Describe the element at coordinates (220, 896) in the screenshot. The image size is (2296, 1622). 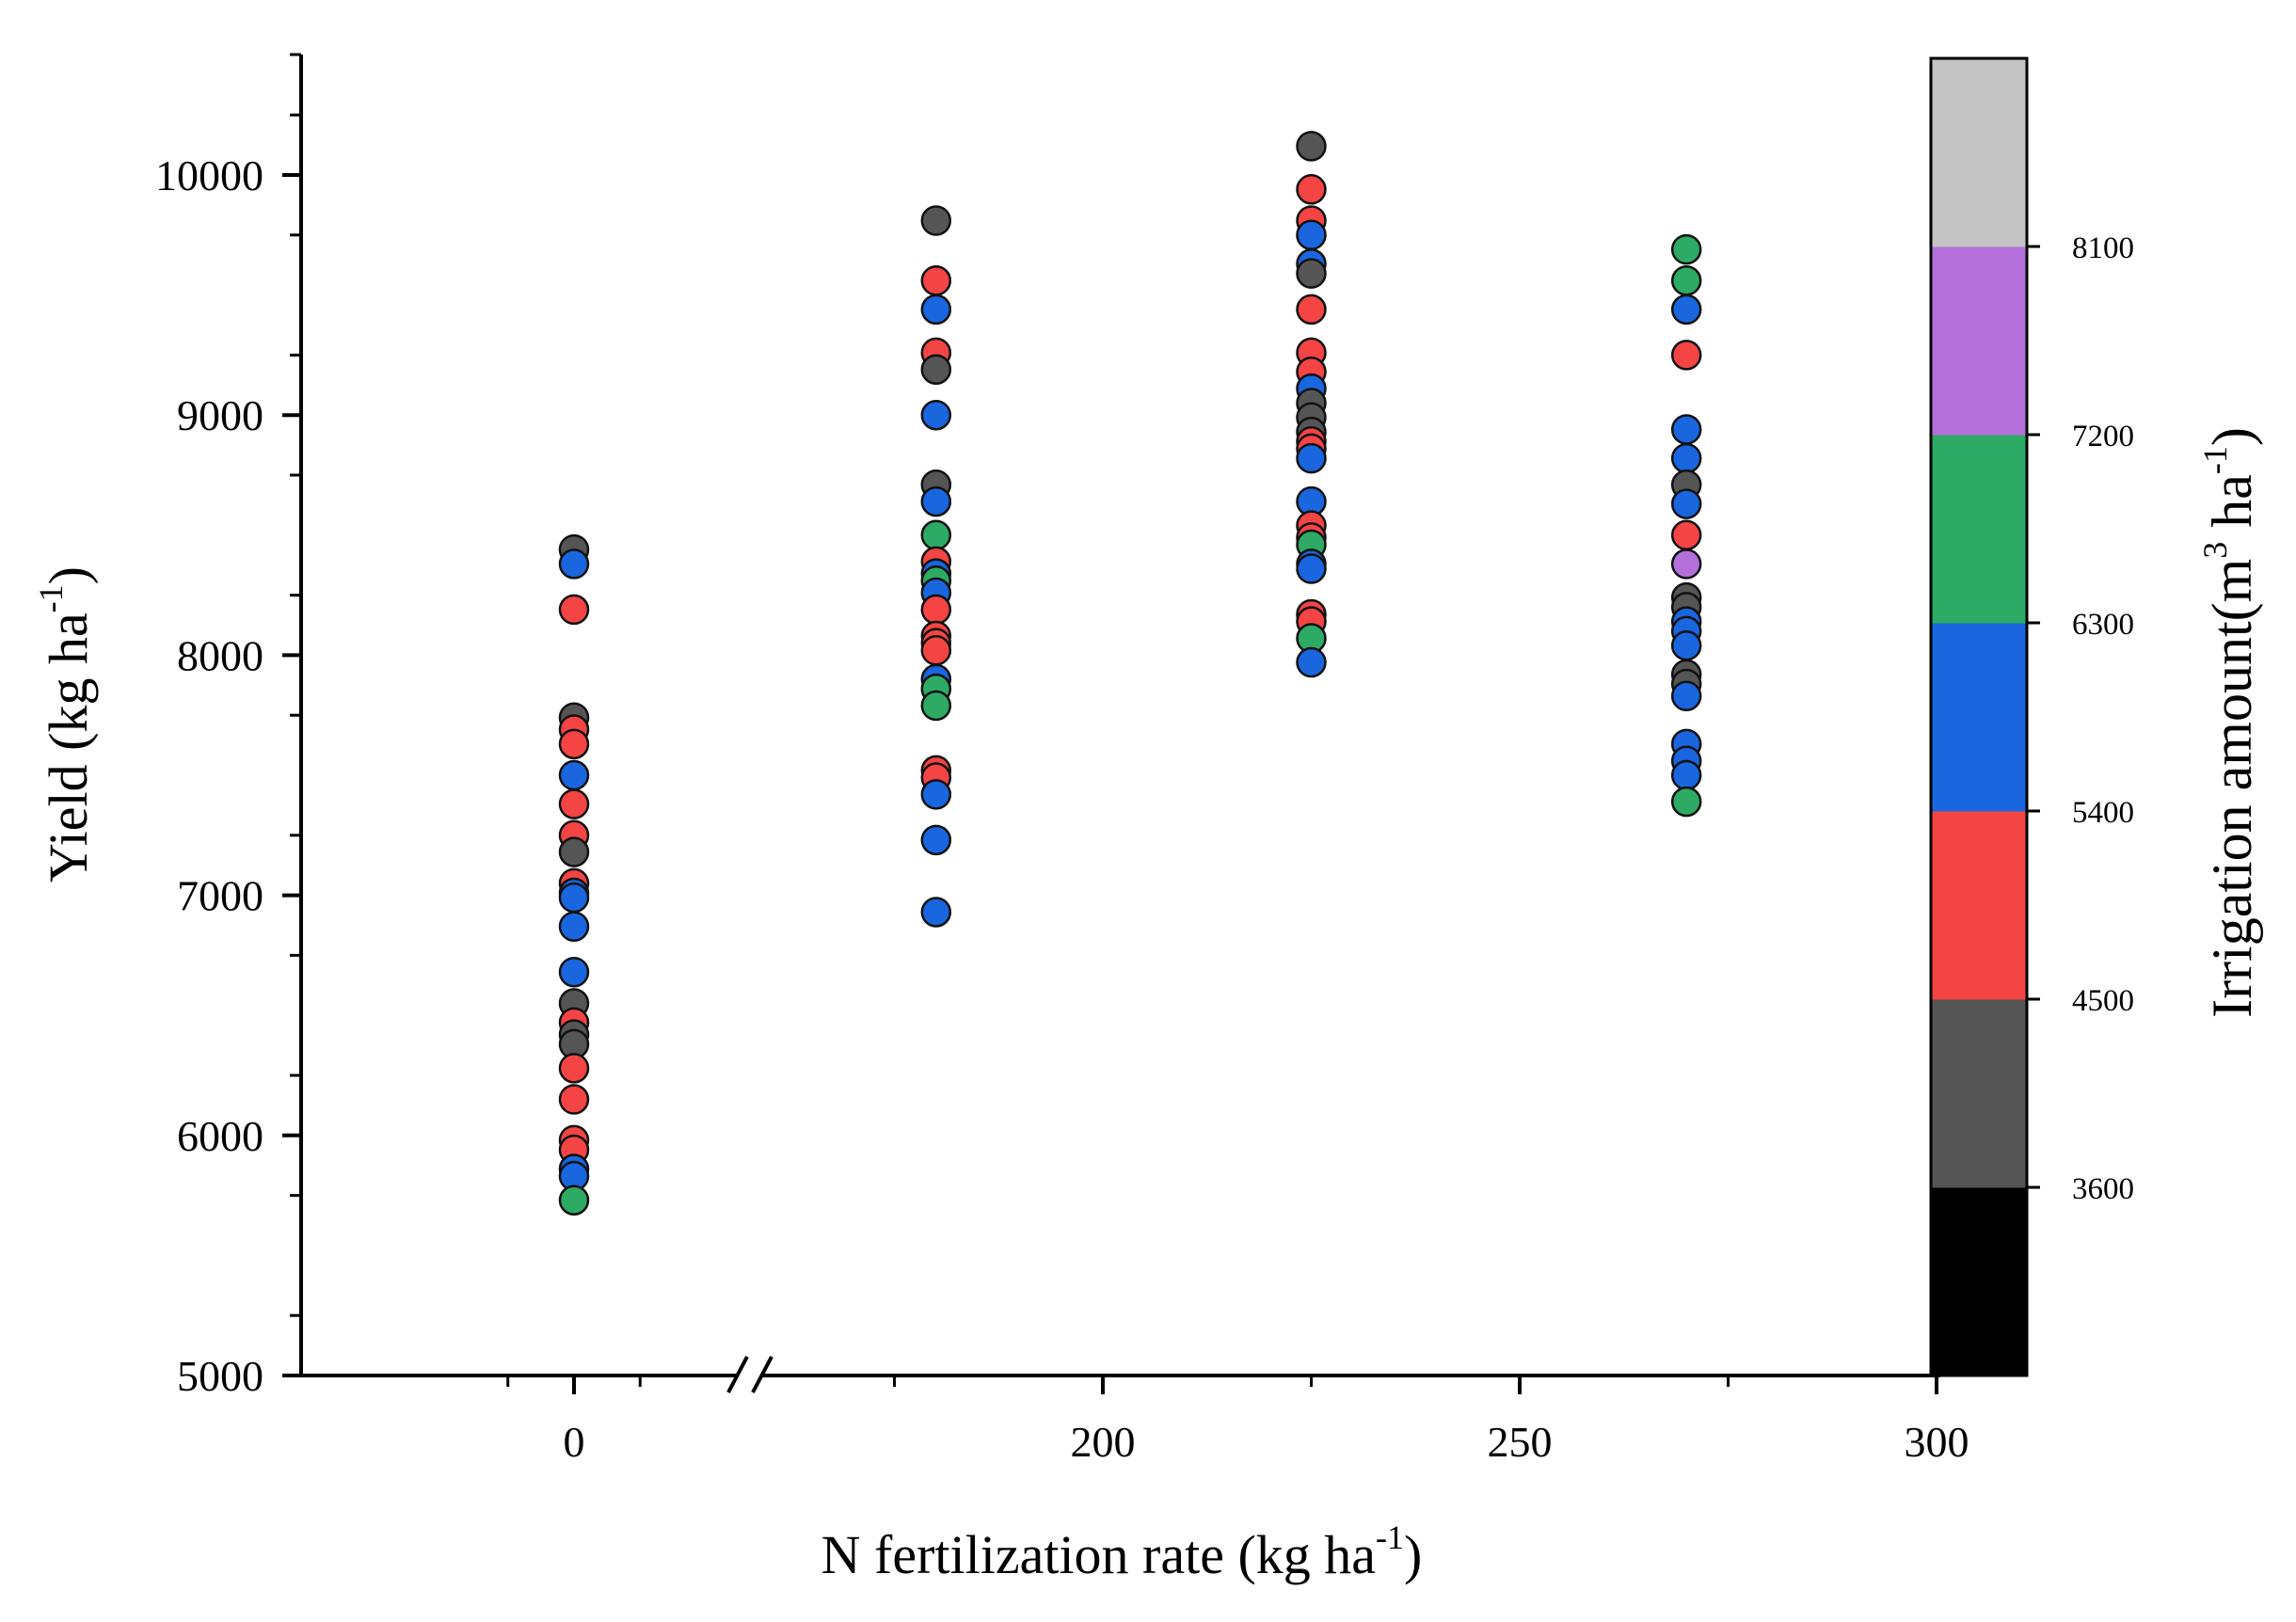
I see `y-tick-label: 7000` at that location.